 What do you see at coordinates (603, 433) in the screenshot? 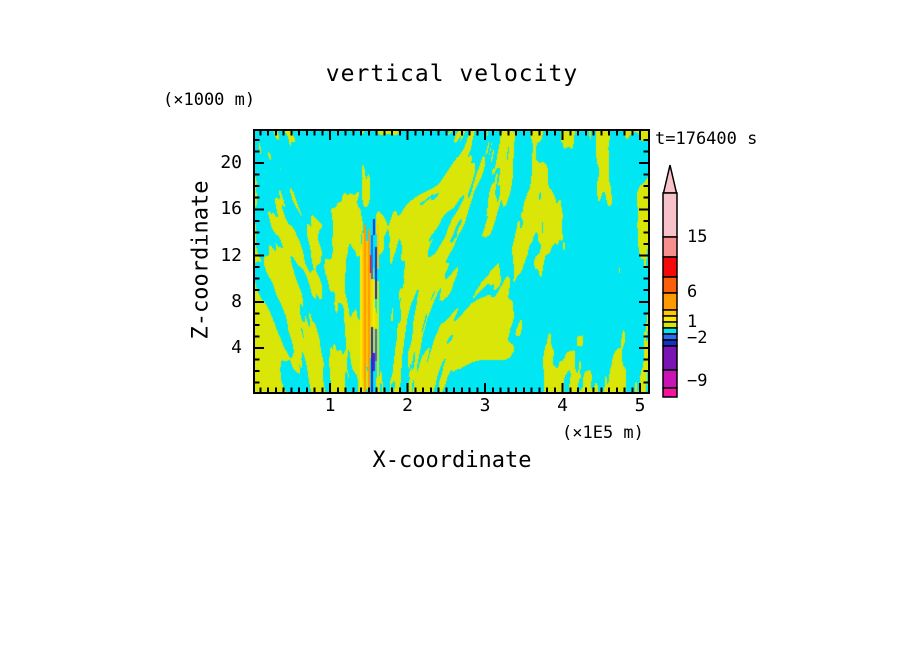
I see `x-axis-unit-label: (×1E5 m)` at bounding box center [603, 433].